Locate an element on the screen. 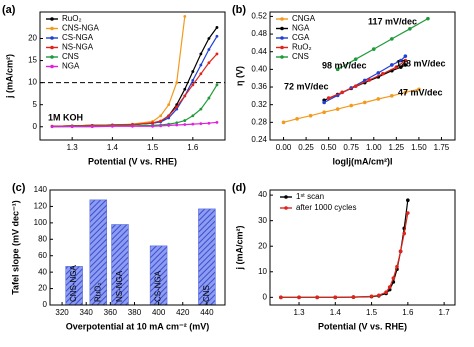  y-tick-label: 0.24 is located at coordinates (259, 139).